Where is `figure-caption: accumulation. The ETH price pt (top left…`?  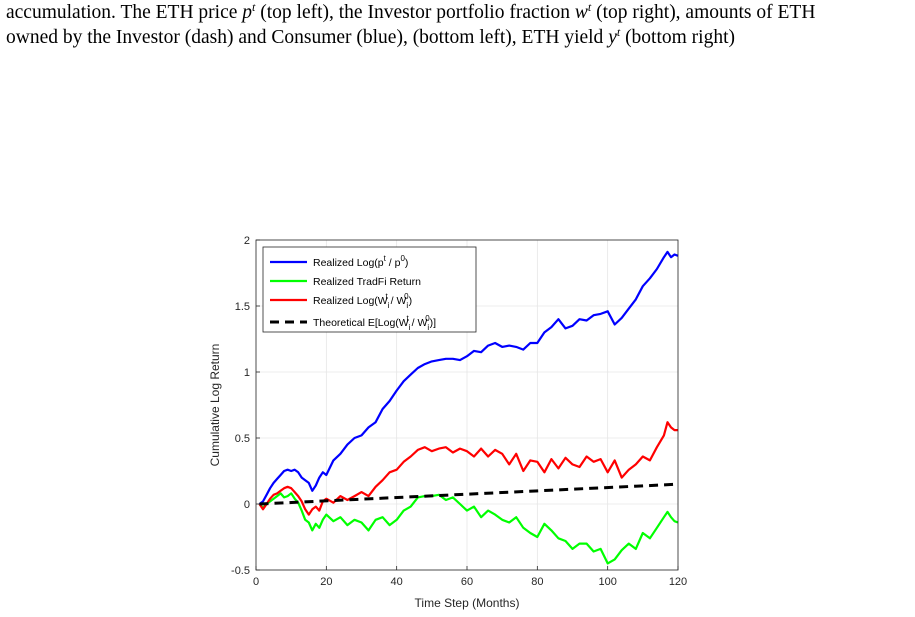 figure-caption: accumulation. The ETH price pt (top left… is located at coordinates (458, 25).